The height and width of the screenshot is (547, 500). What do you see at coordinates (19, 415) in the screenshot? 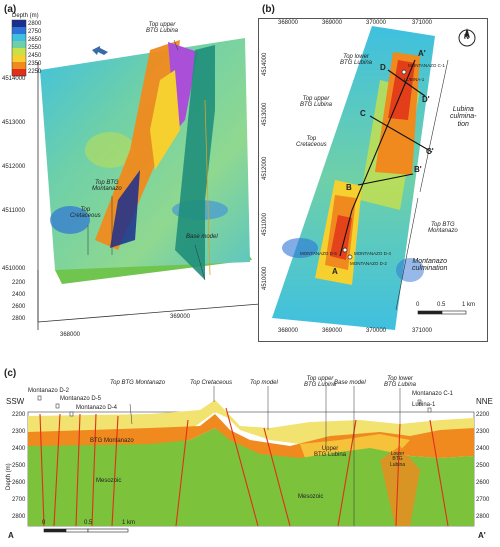
I see `depth-tick: 2200` at bounding box center [19, 415].